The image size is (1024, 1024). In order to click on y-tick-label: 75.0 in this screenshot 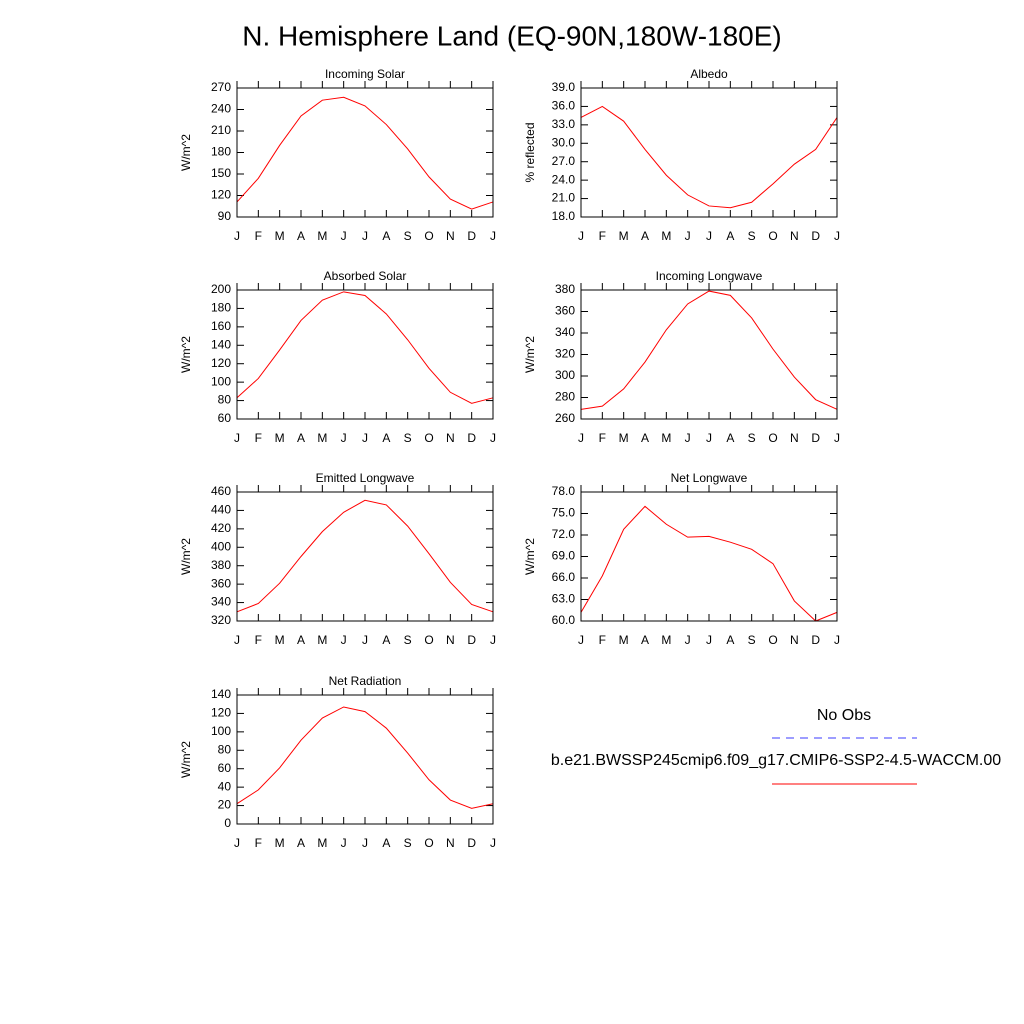, I will do `click(564, 513)`.